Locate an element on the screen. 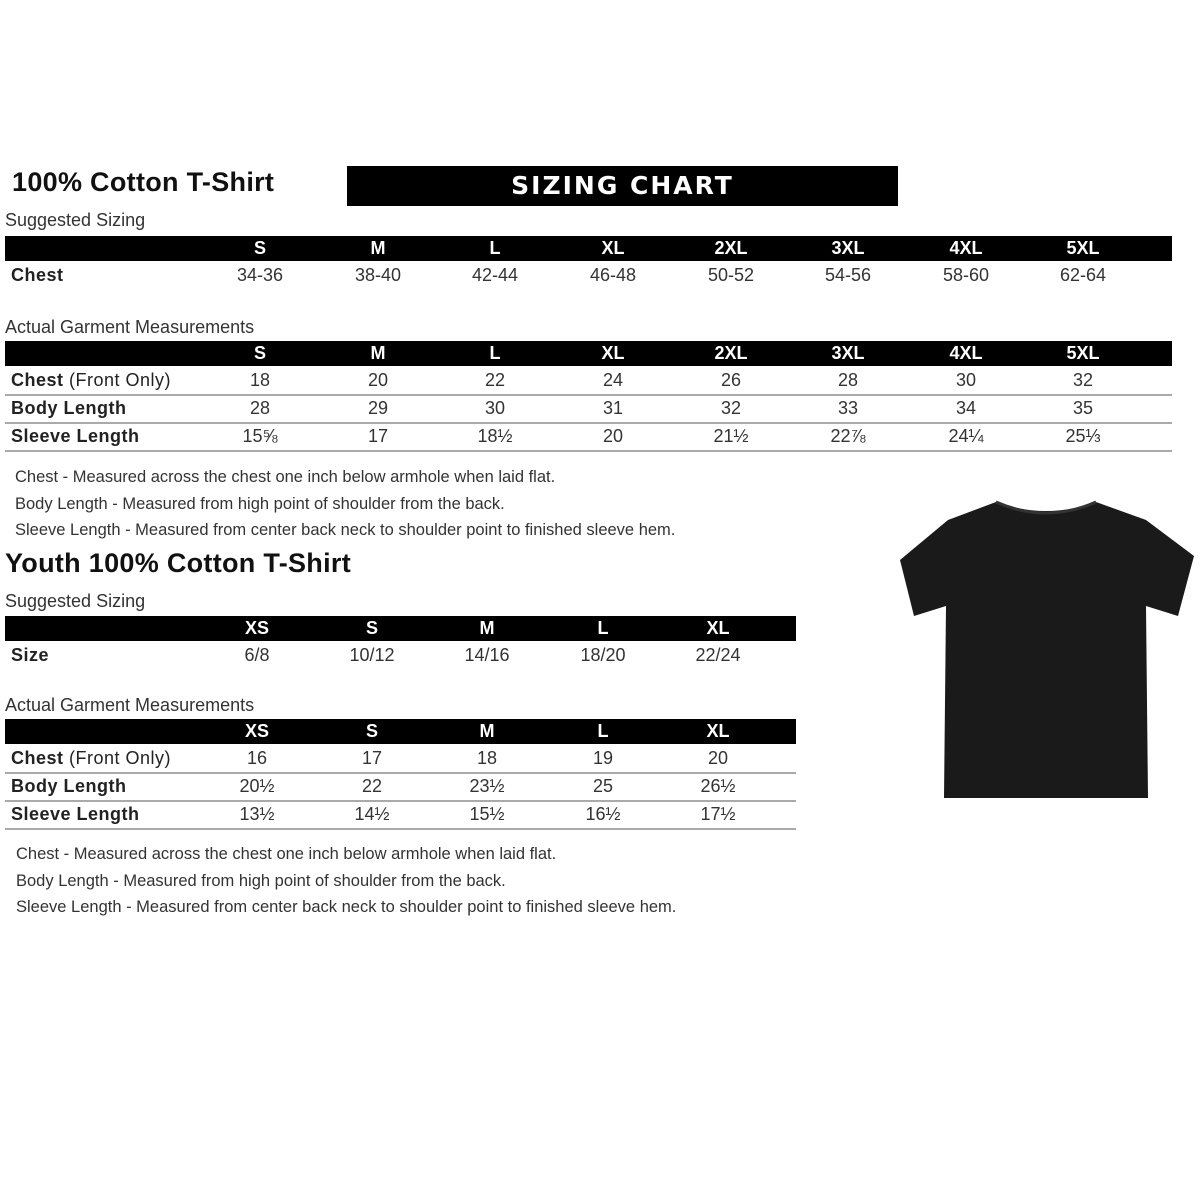  table-cell: 23½ is located at coordinates (487, 786).